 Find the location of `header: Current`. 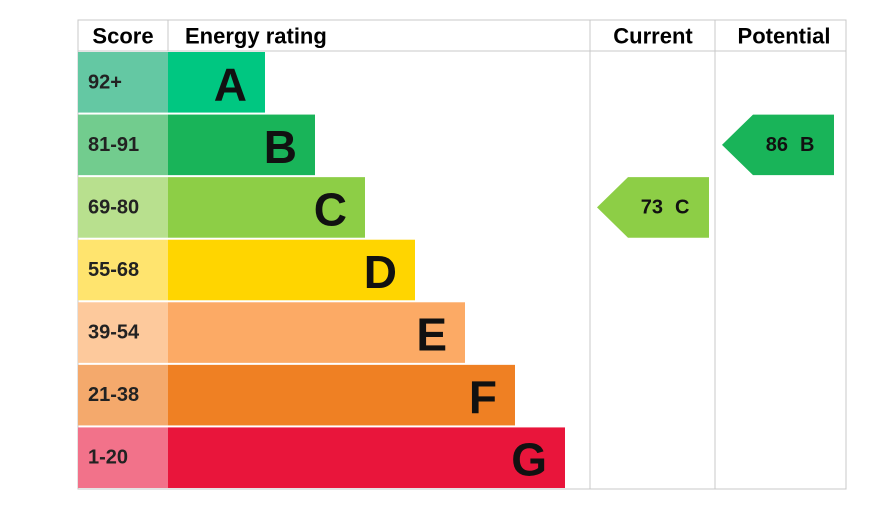

header: Current is located at coordinates (653, 36).